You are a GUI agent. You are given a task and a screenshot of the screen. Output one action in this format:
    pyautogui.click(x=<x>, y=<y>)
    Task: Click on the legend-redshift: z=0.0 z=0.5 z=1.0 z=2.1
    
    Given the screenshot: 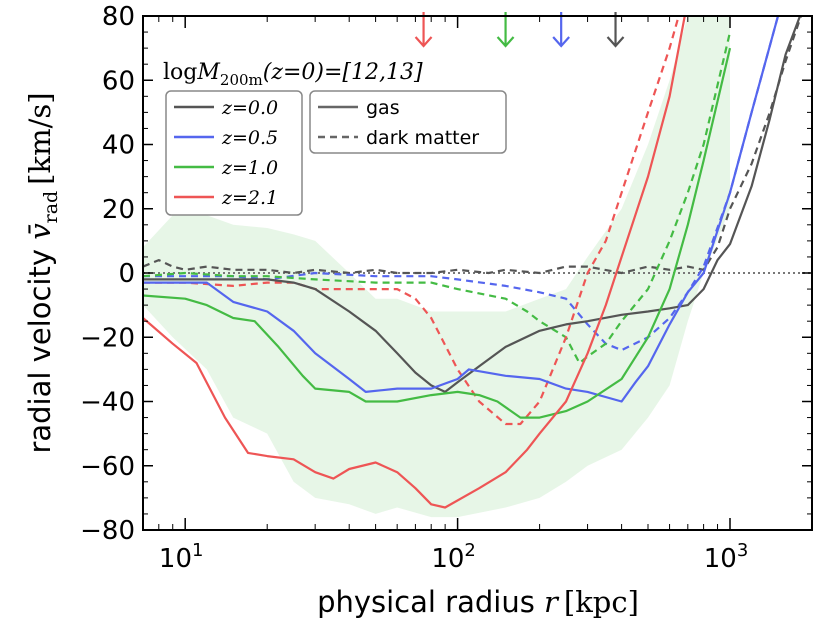 What is the action you would take?
    pyautogui.click(x=234, y=153)
    